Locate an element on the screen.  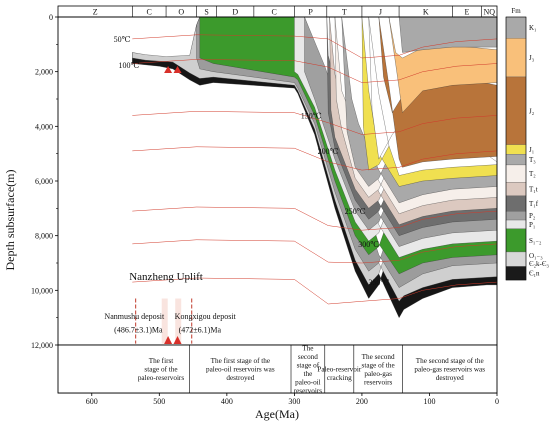
uplift-label: Nanzheng Uplift is located at coordinates (166, 277).